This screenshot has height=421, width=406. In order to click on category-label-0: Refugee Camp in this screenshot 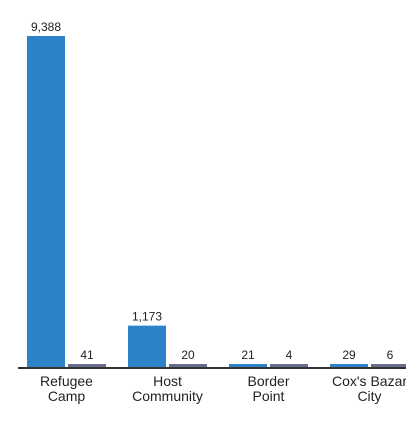, I will do `click(66, 388)`.